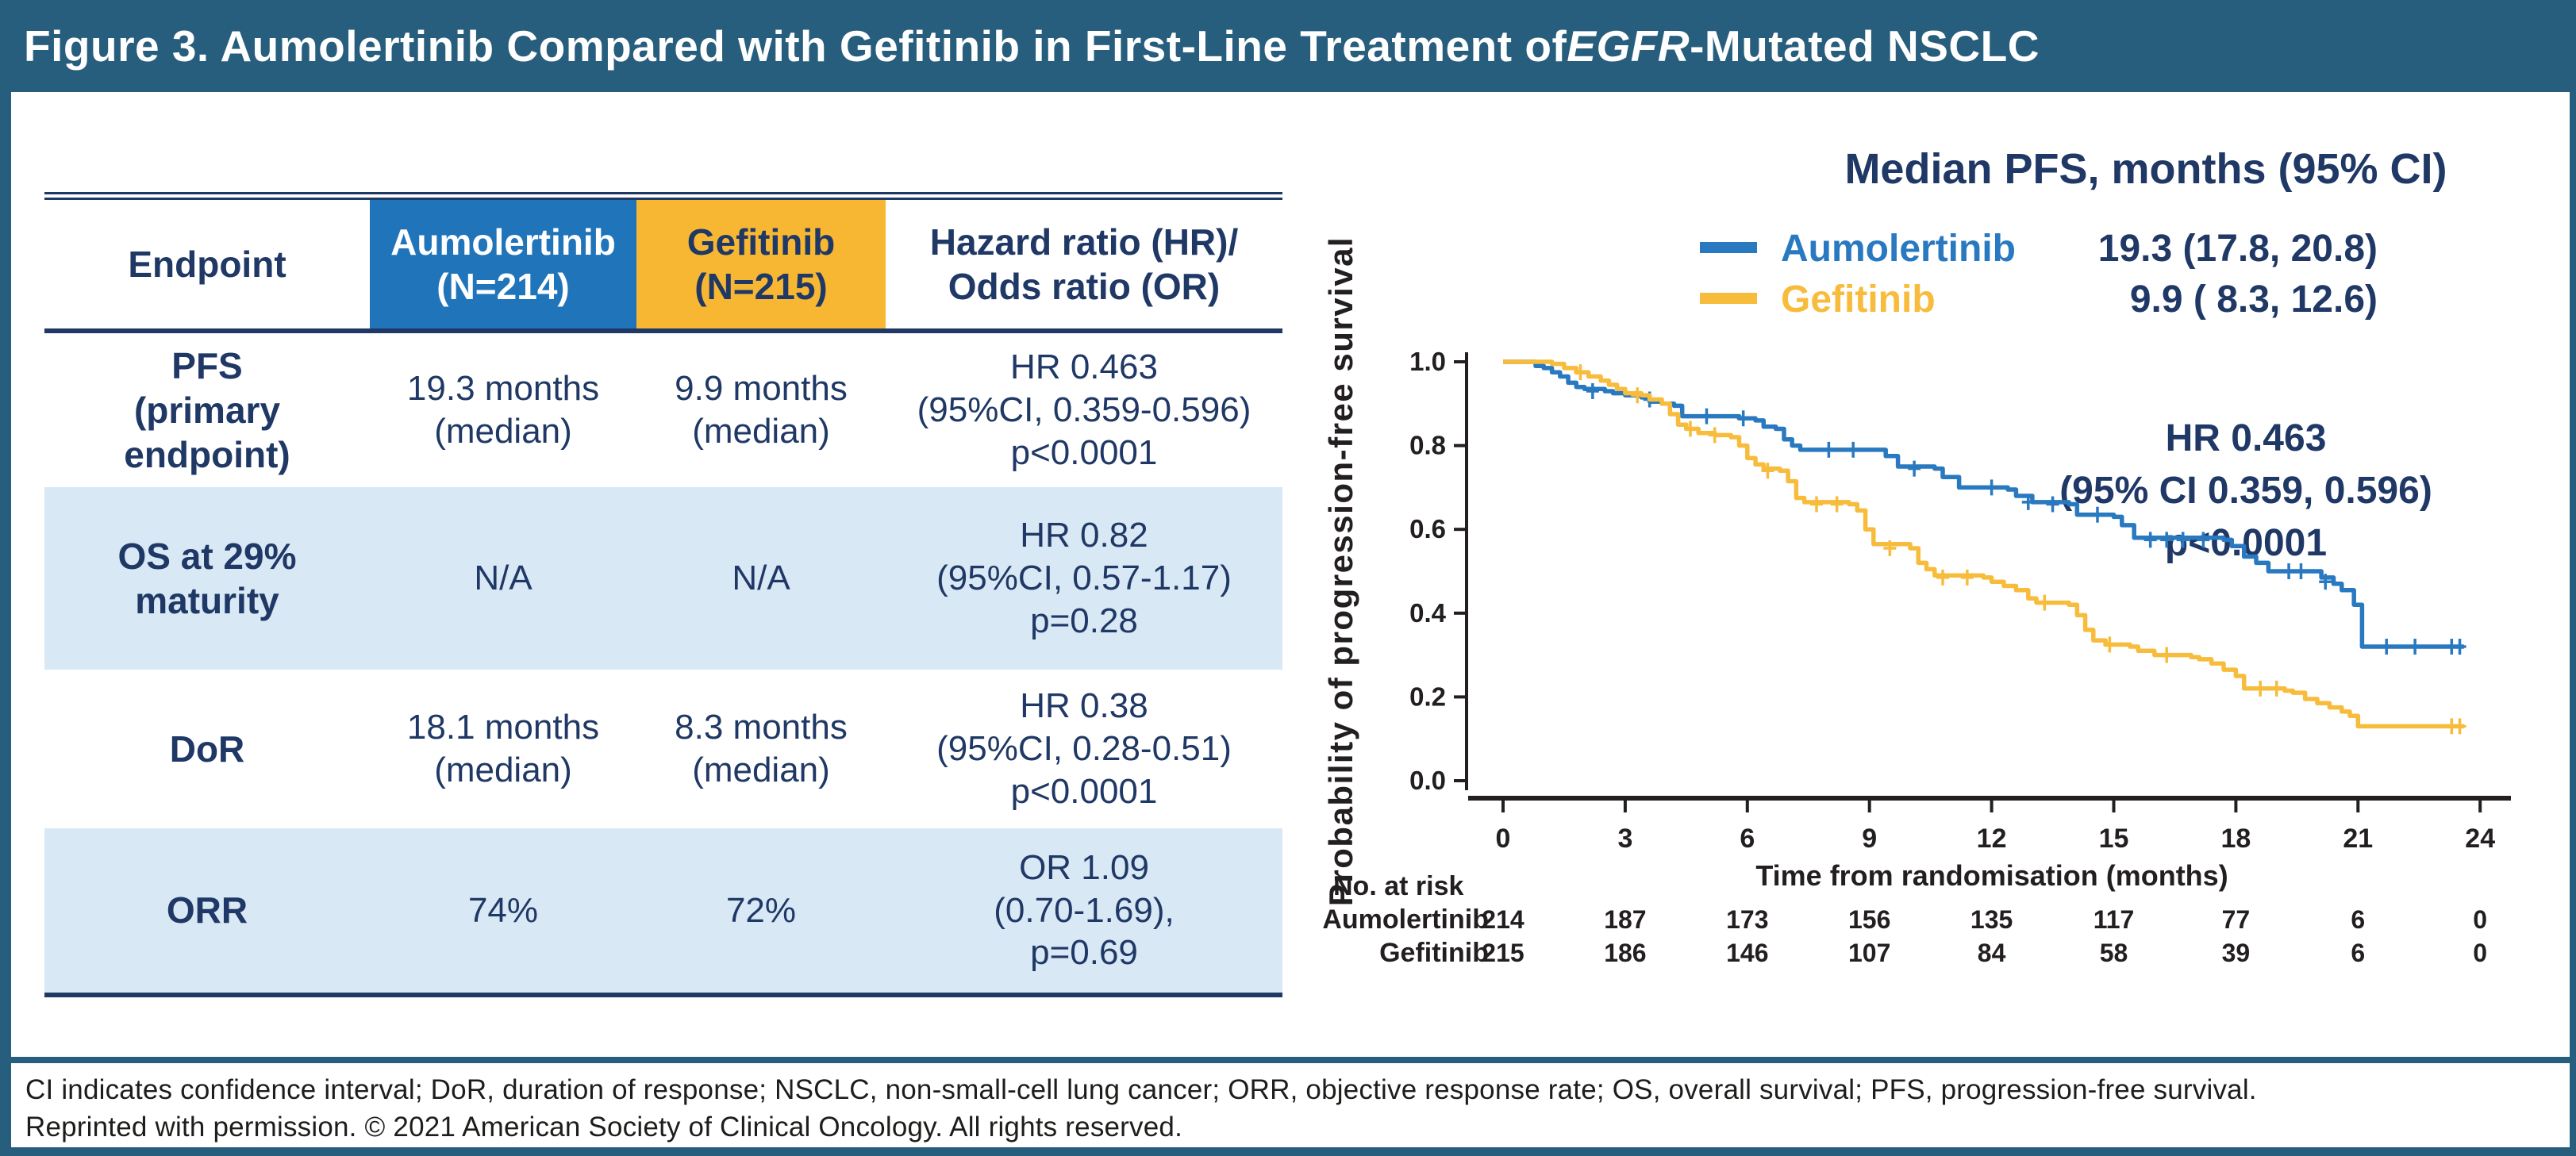 Image resolution: width=2576 pixels, height=1156 pixels. I want to click on y-tick-label: 0.8, so click(1427, 445).